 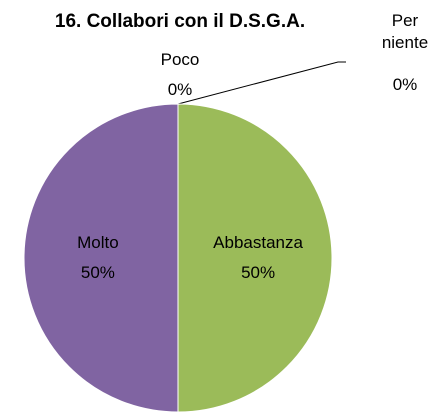 What do you see at coordinates (98, 242) in the screenshot?
I see `slice-label: Molto` at bounding box center [98, 242].